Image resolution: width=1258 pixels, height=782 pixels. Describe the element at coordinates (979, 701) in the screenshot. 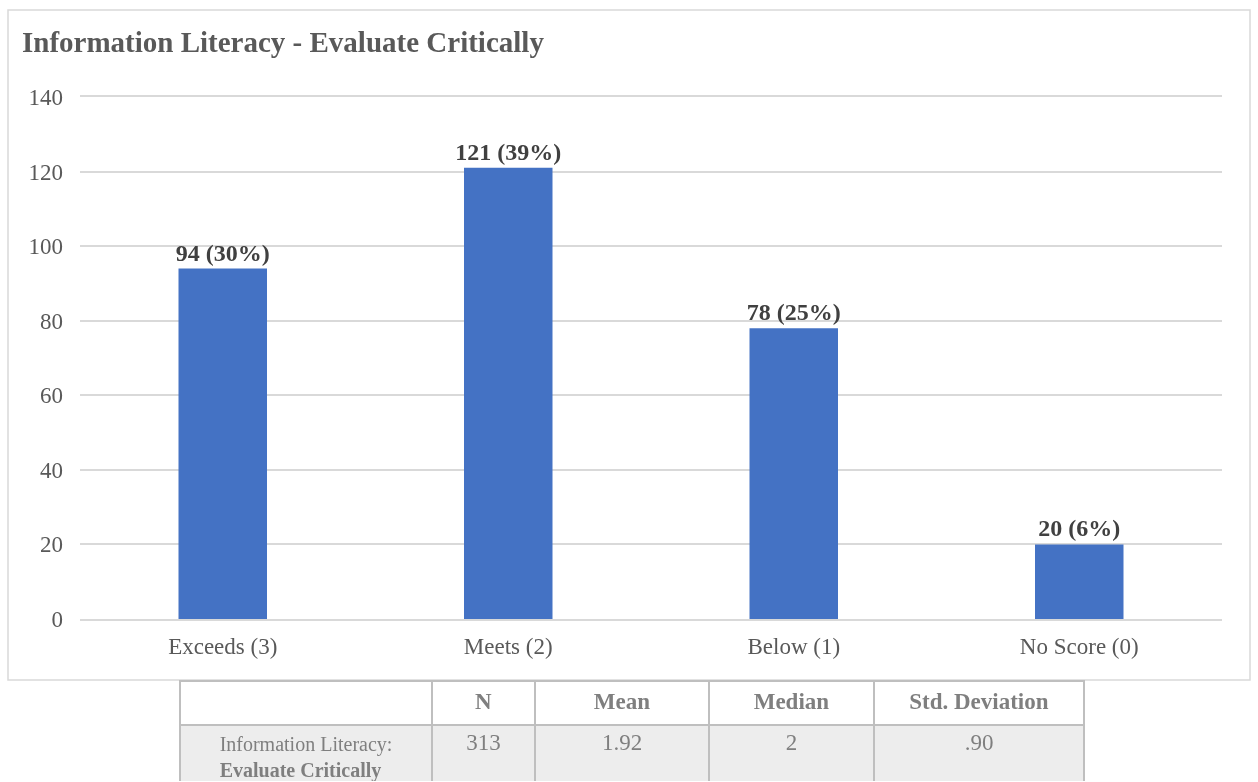

I see `category-label: Std. Deviation` at that location.